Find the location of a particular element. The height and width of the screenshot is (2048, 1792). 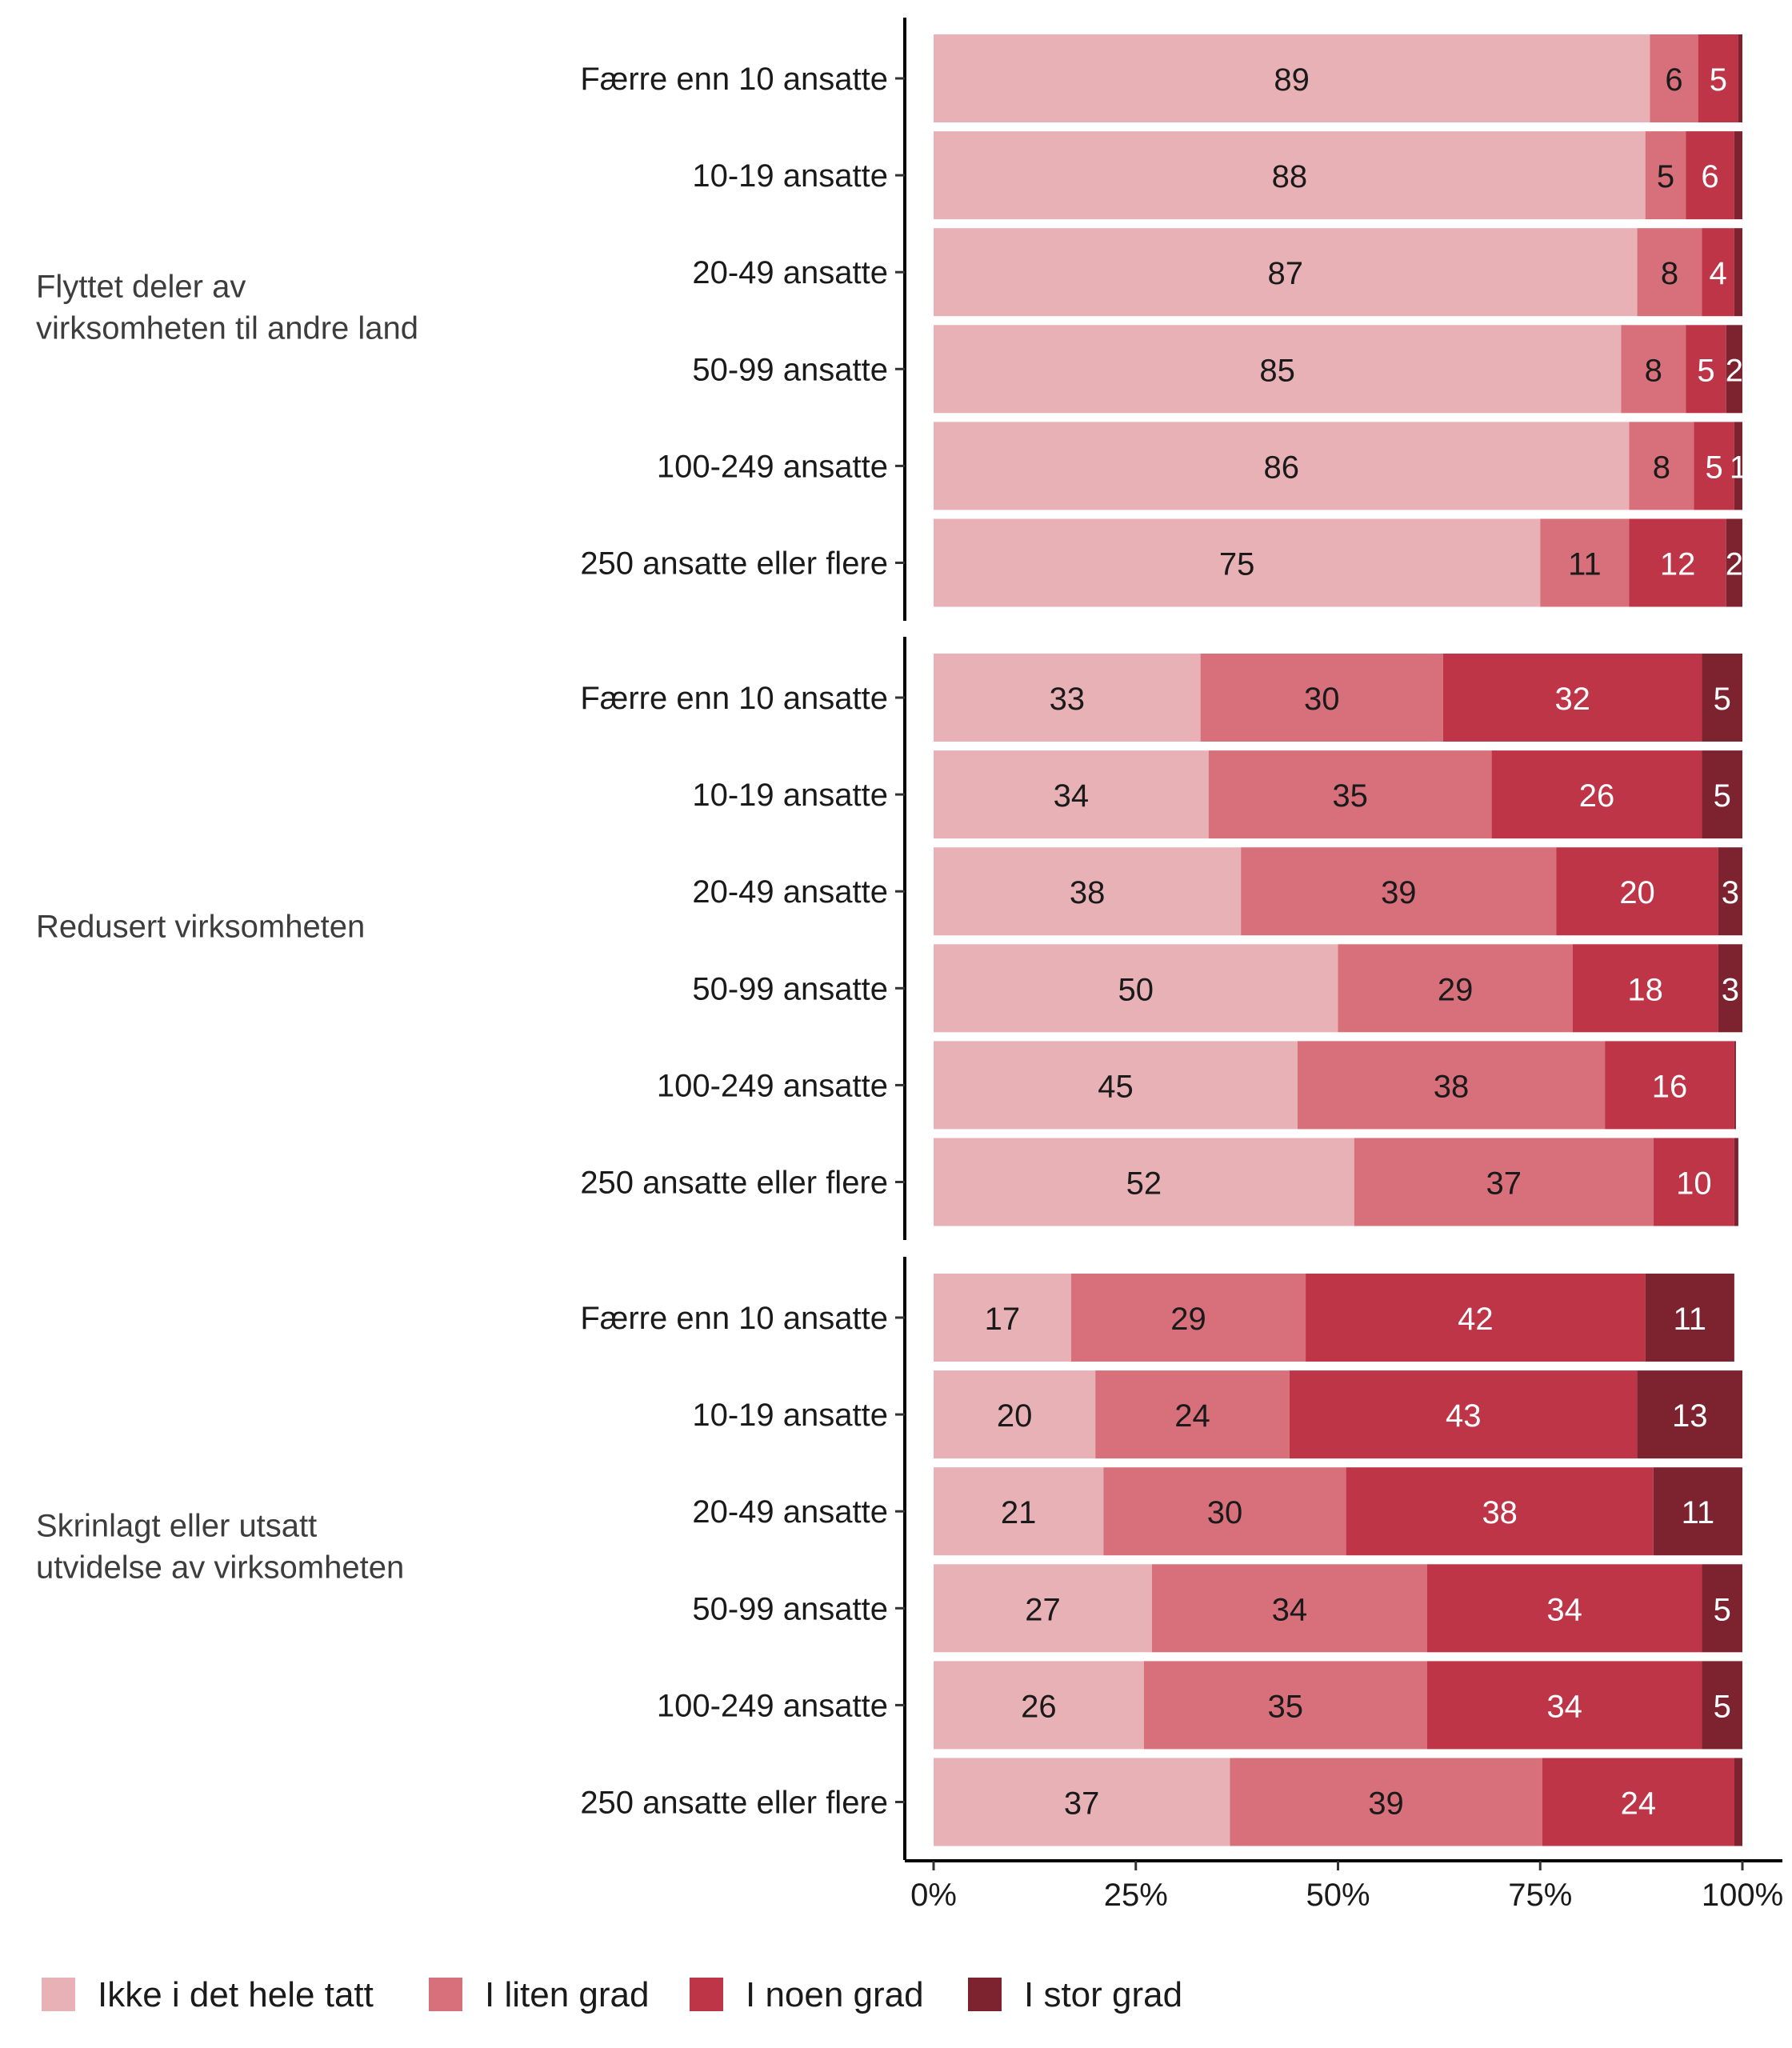

data-label: 1 is located at coordinates (1738, 467).